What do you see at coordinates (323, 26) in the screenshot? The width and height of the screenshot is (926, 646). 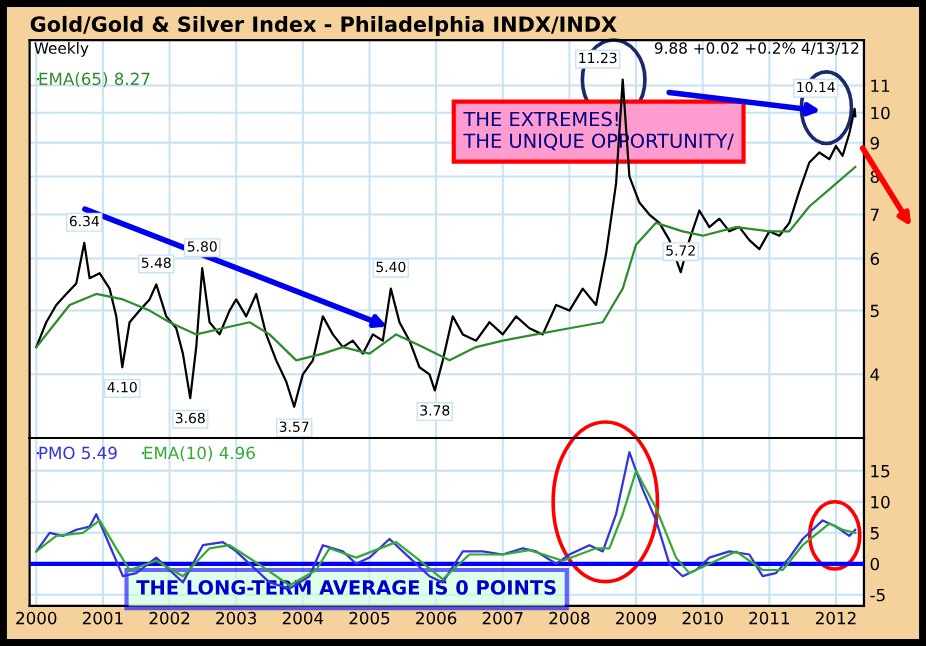 I see `chart-title: Gold/Gold & Silver Index - Philadelphia INDX/INDX` at bounding box center [323, 26].